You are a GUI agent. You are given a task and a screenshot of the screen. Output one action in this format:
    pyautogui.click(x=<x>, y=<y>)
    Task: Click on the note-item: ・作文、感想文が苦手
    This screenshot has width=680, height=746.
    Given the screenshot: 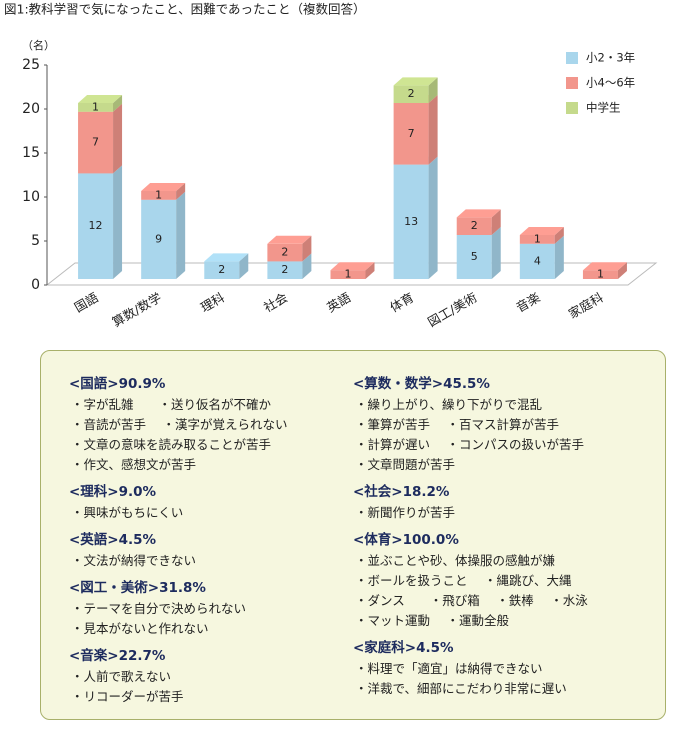 What is the action you would take?
    pyautogui.click(x=134, y=464)
    